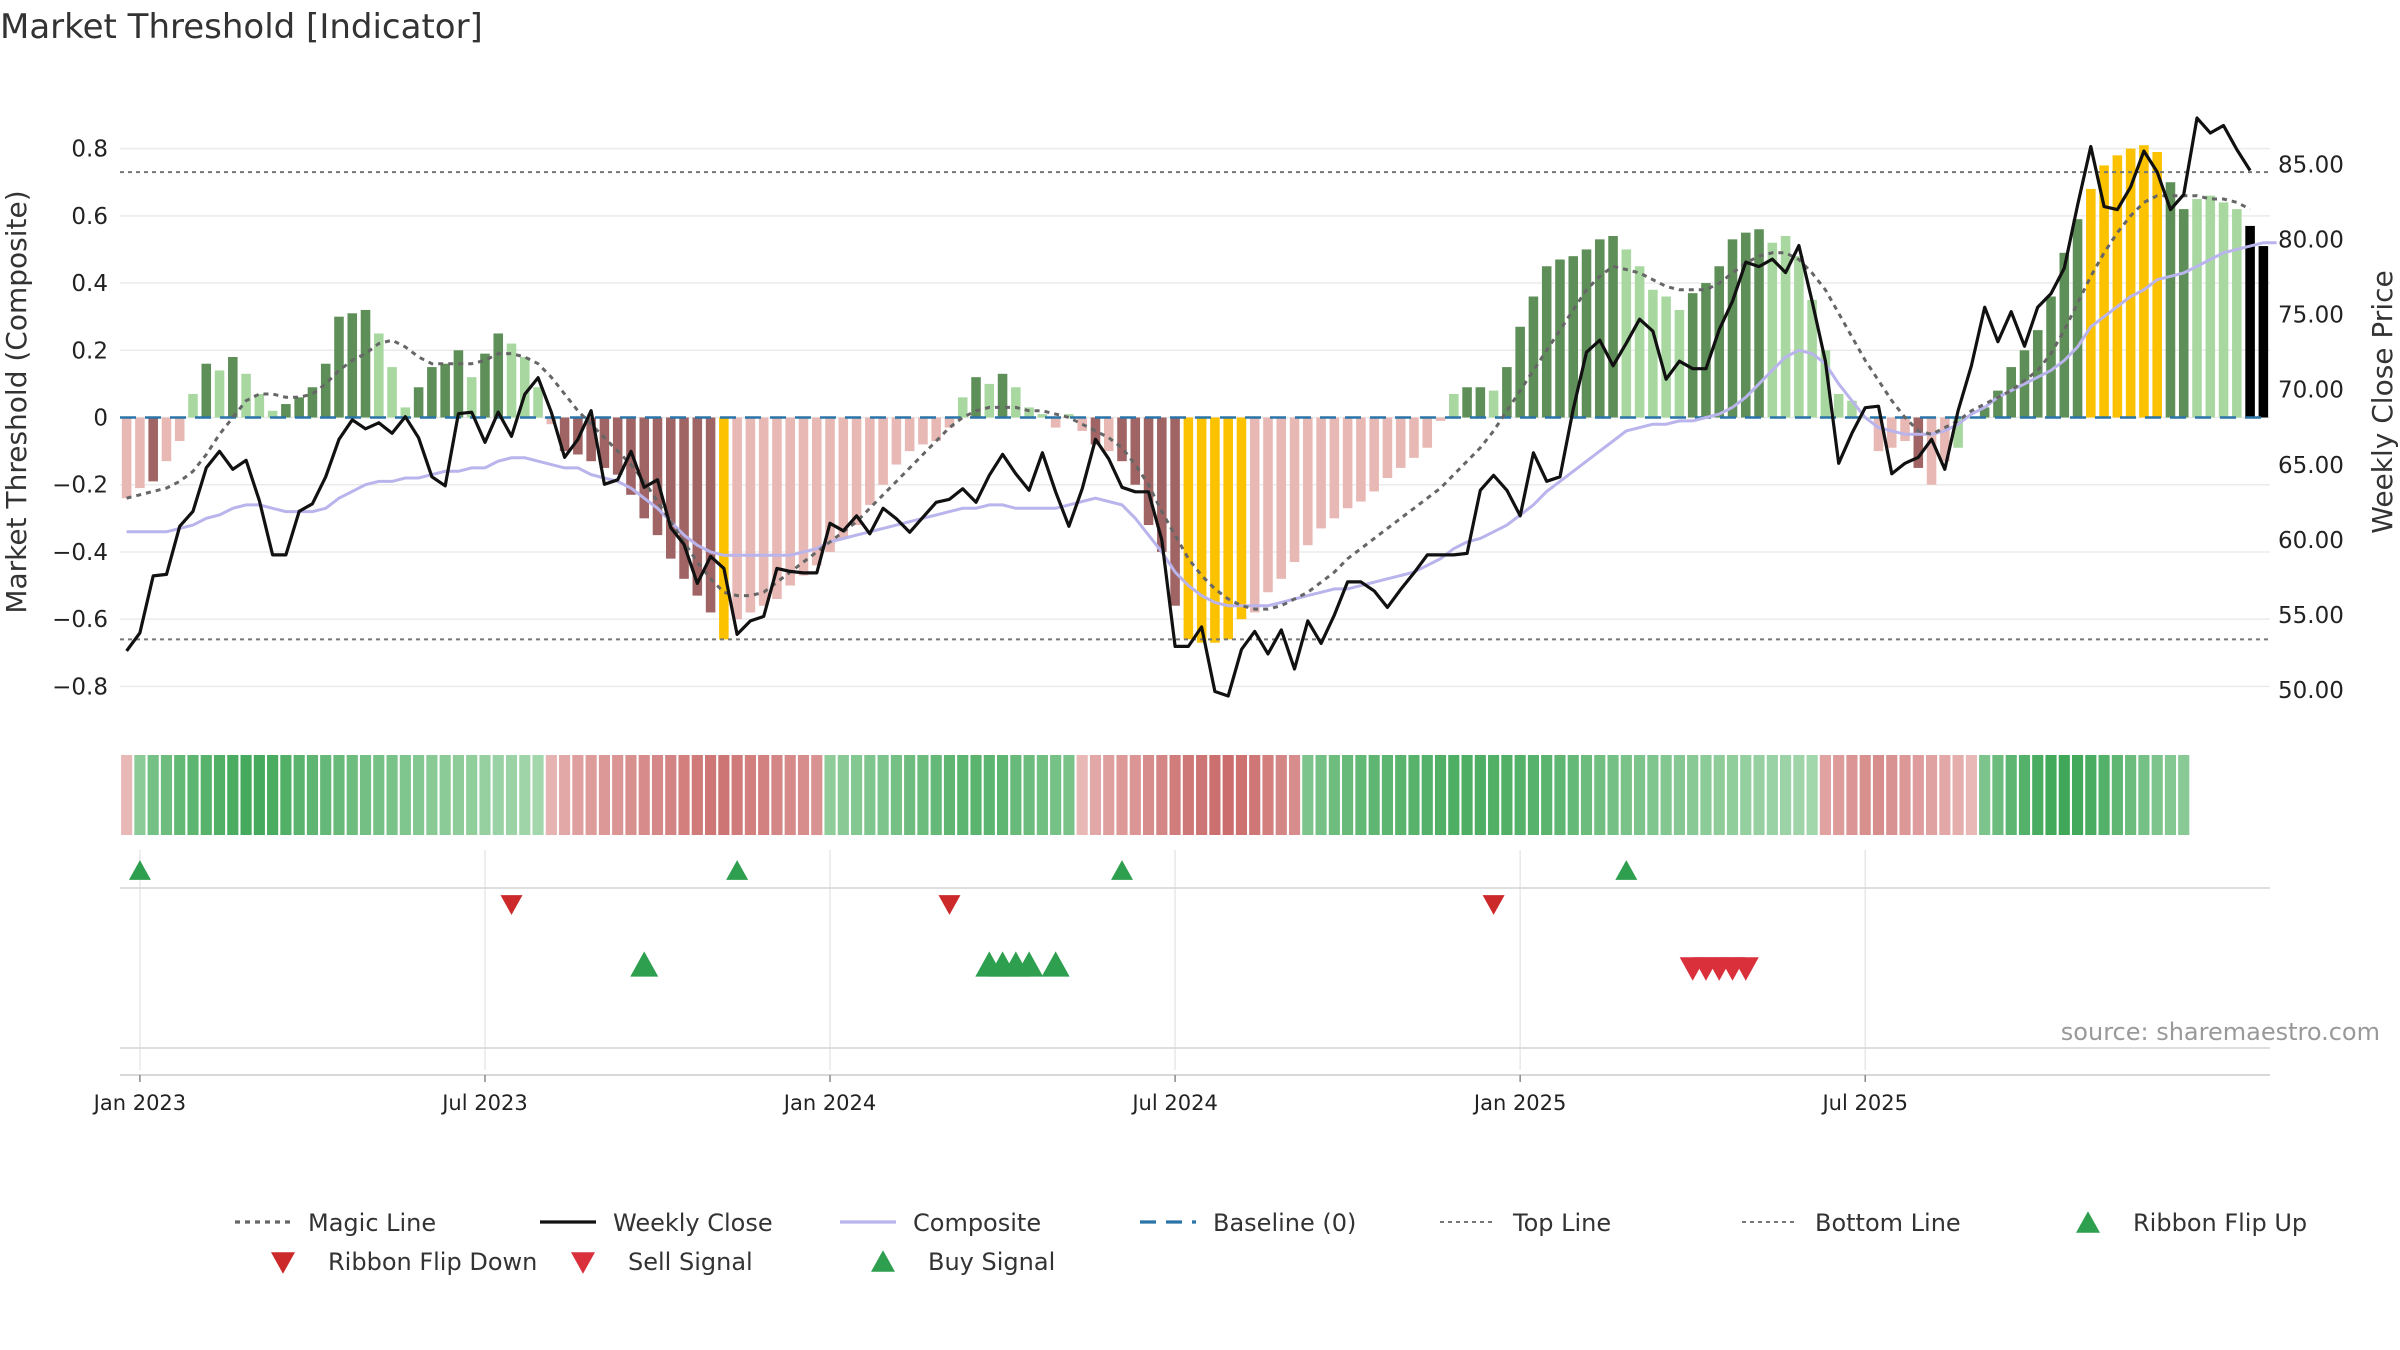 The image size is (2400, 1350). I want to click on legend-label: Top Line, so click(1561, 1223).